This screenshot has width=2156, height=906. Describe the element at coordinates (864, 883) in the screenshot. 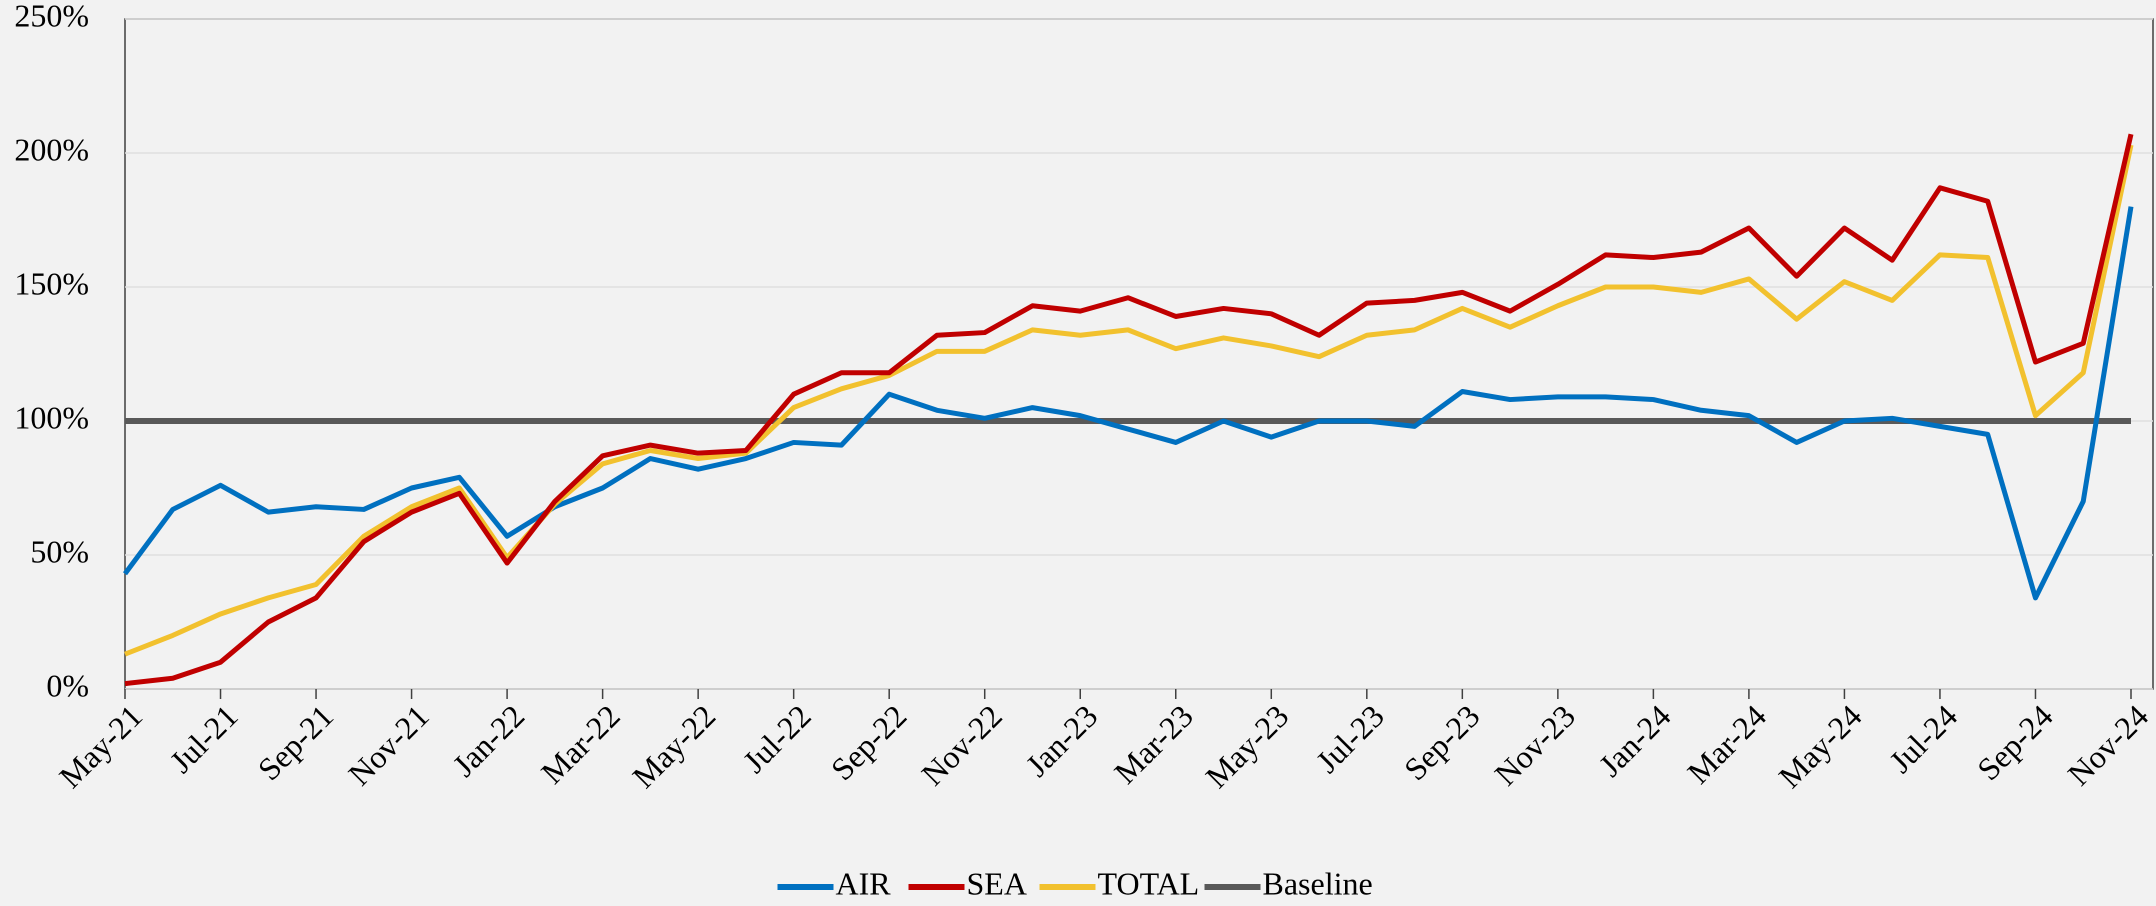

I see `legend-label: AIR` at that location.